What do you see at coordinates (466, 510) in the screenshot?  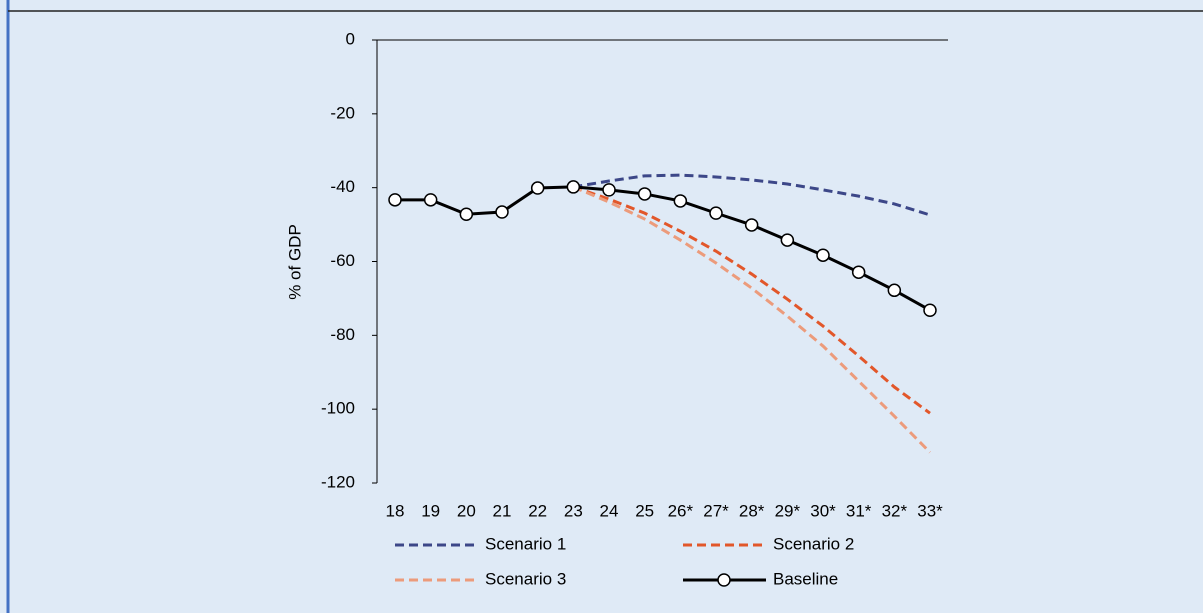 I see `x-tick-label: 20` at bounding box center [466, 510].